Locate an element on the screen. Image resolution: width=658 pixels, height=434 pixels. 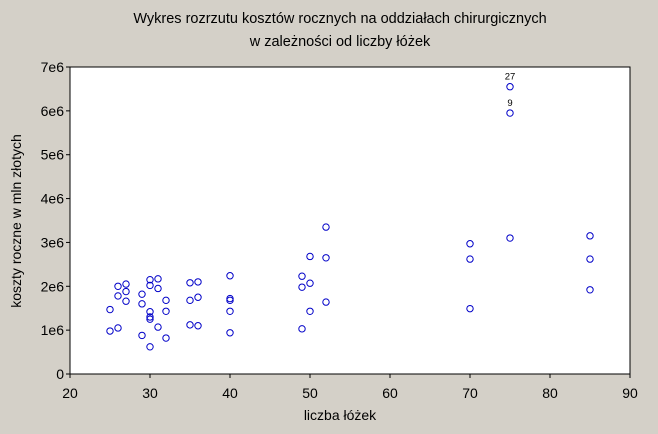
x-tick-label: 60 is located at coordinates (390, 393).